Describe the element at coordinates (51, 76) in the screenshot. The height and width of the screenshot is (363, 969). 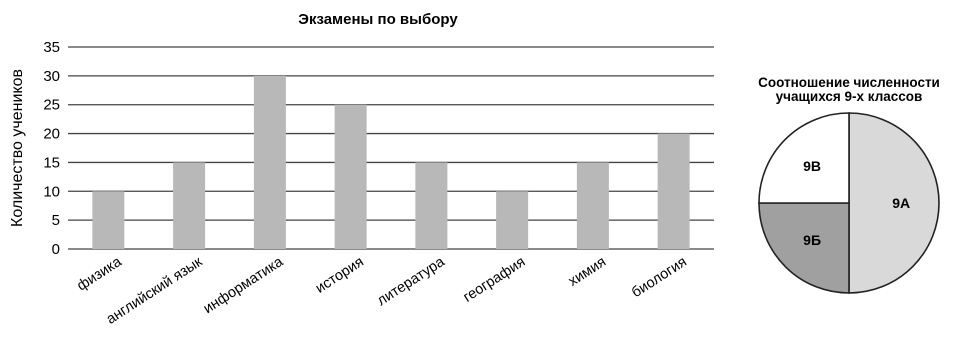
I see `y-tick-label: 30` at that location.